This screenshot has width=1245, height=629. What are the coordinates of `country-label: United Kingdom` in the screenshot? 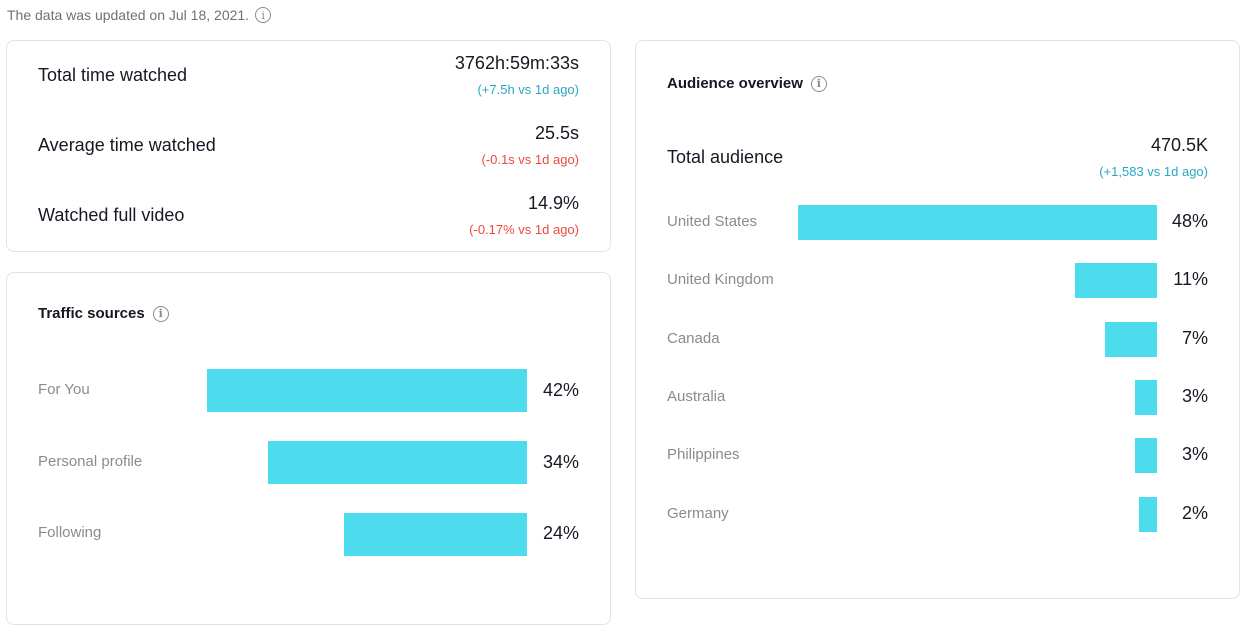 It's located at (720, 279).